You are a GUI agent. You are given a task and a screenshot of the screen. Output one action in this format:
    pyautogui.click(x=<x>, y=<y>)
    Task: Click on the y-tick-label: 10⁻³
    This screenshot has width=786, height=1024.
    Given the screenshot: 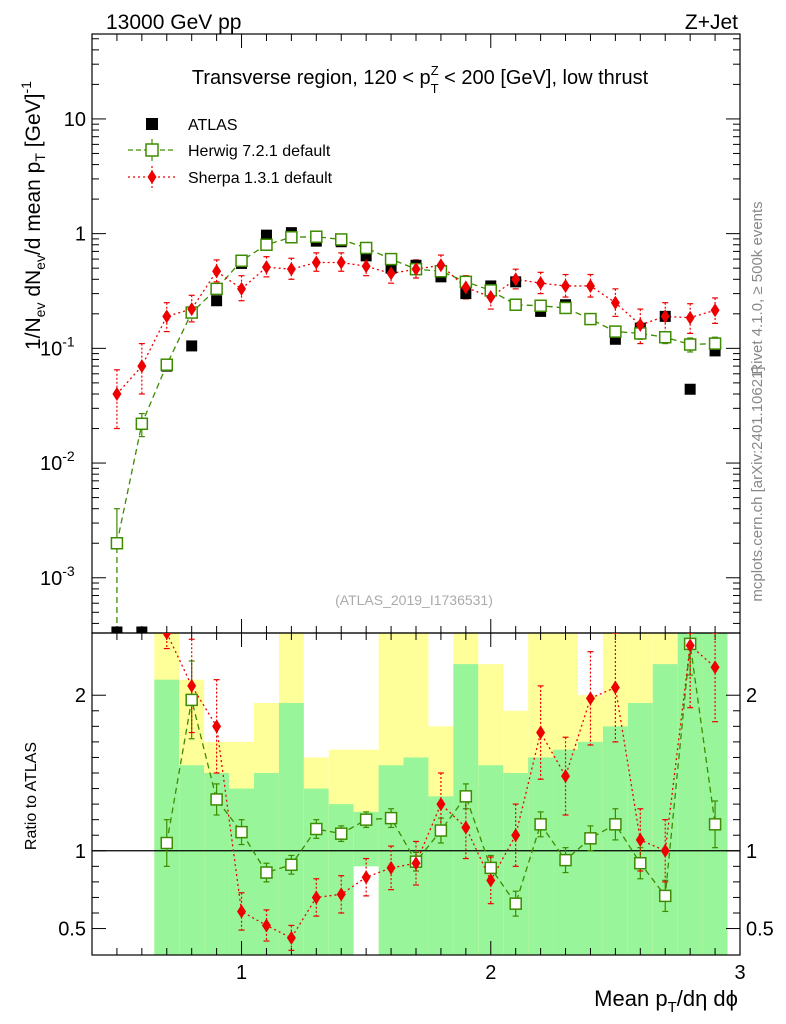 What is the action you would take?
    pyautogui.click(x=57, y=576)
    